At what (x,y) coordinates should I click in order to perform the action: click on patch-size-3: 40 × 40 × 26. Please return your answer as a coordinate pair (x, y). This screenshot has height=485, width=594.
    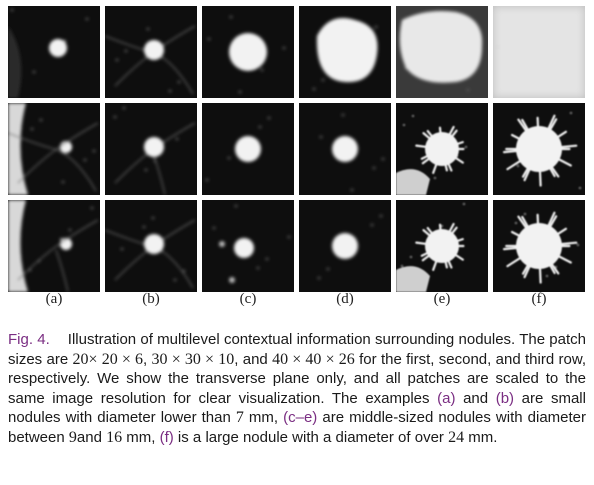
    Looking at the image, I should click on (313, 359).